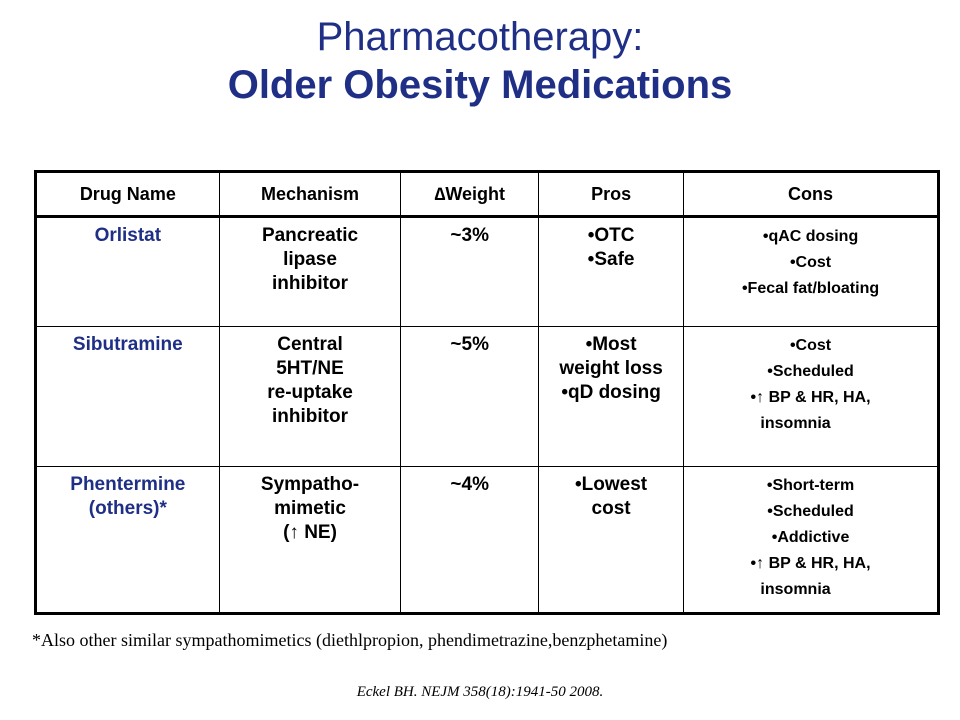  What do you see at coordinates (127, 271) in the screenshot?
I see `cell-drug-name: Orlistat` at bounding box center [127, 271].